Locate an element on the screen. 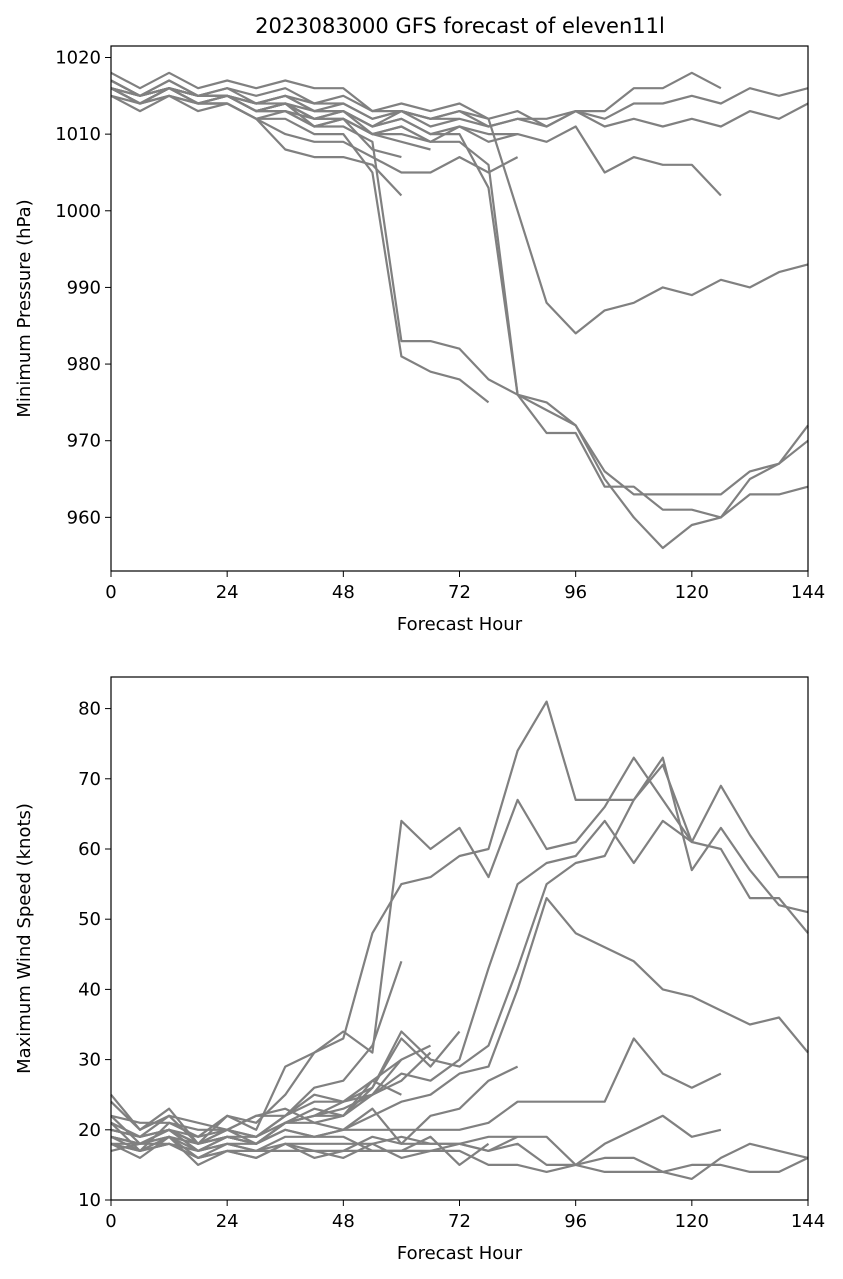  pressure-y-tick-label: 960 is located at coordinates (84, 517).